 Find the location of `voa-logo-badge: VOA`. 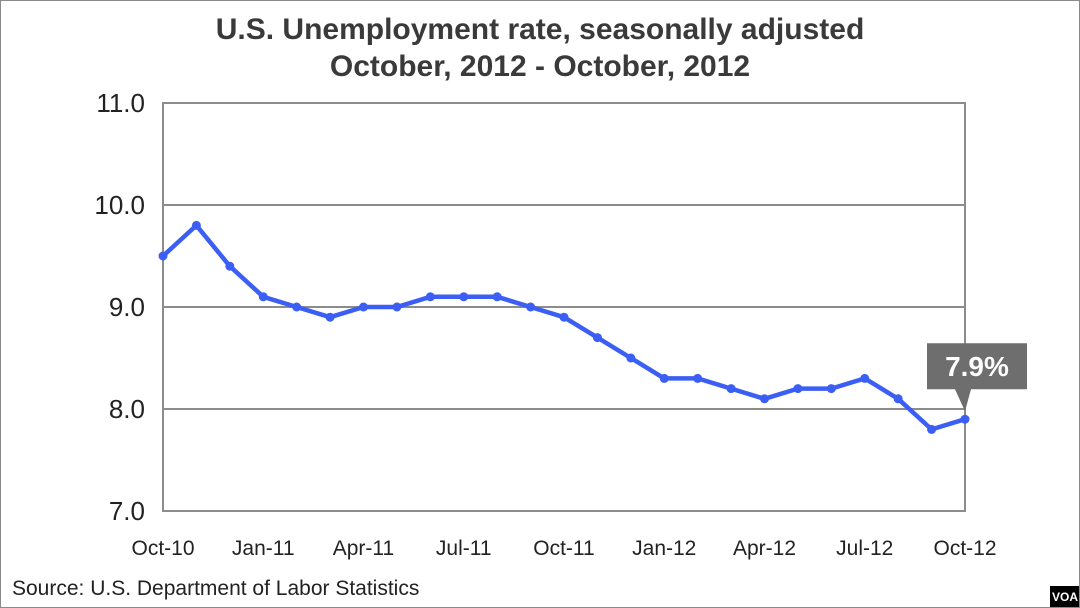

voa-logo-badge: VOA is located at coordinates (1065, 597).